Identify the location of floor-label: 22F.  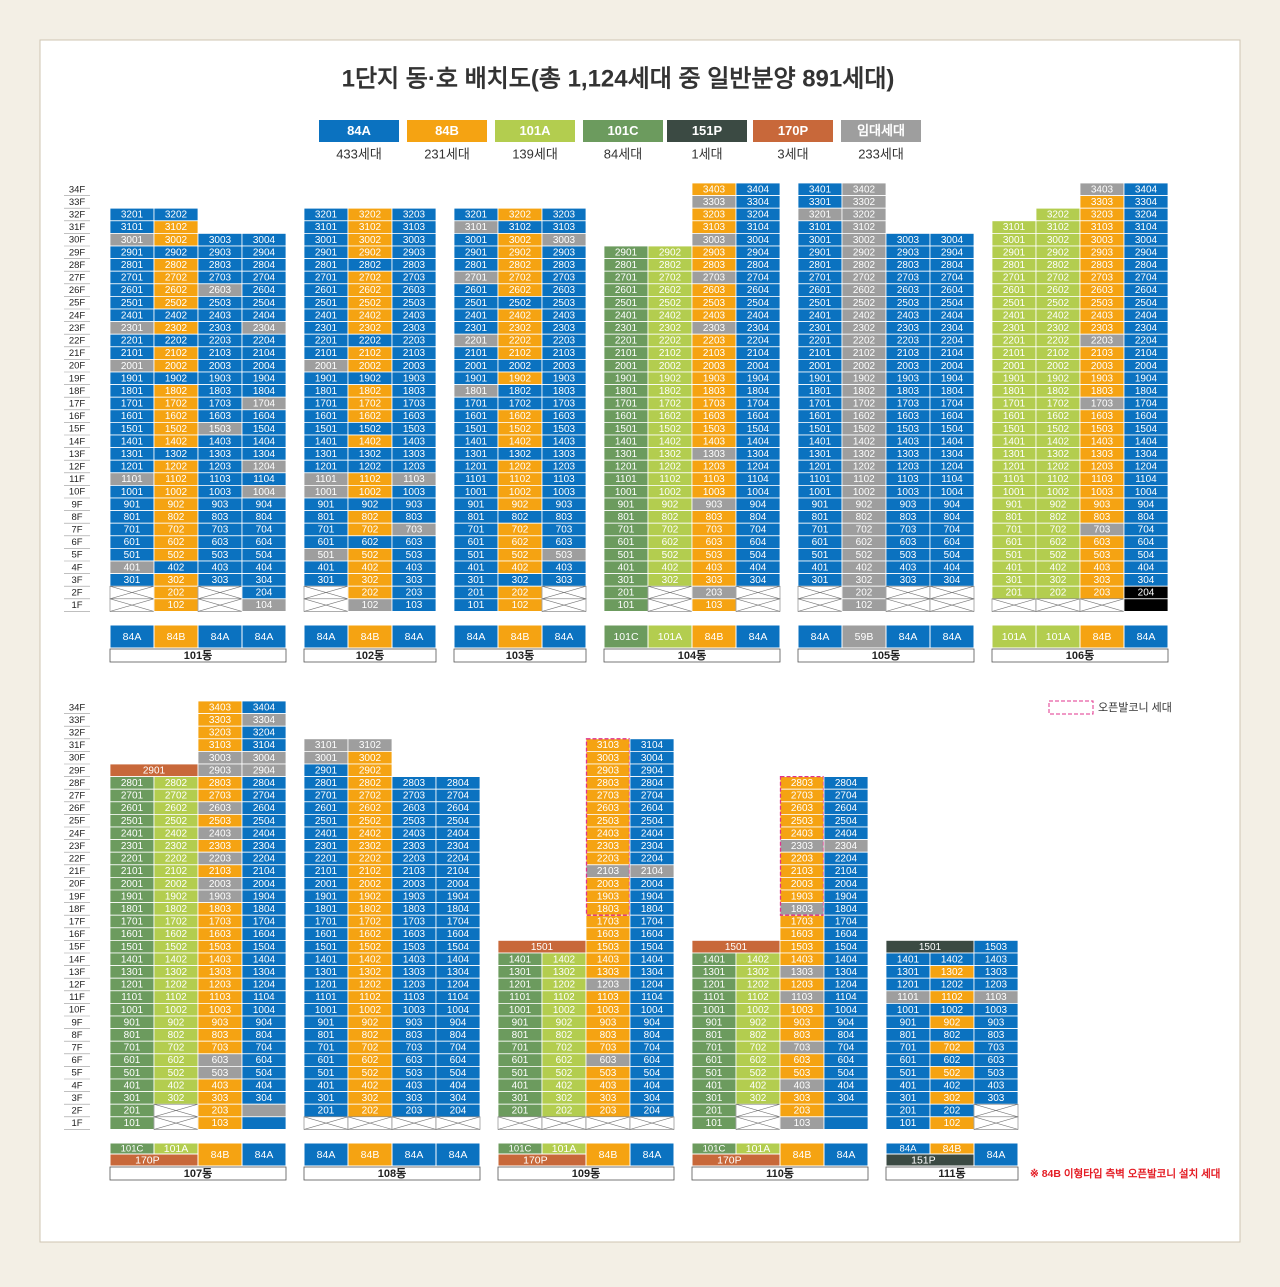
(77, 341).